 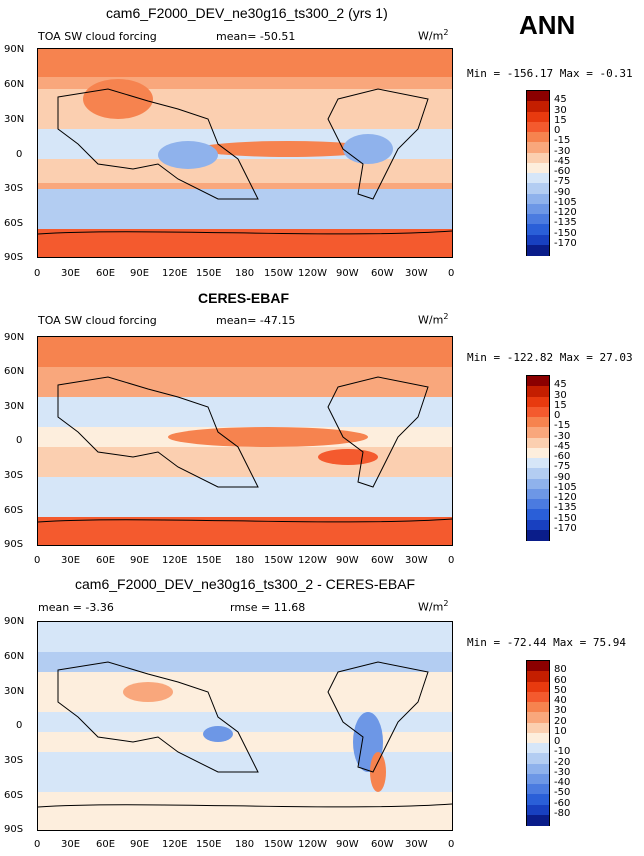 What do you see at coordinates (560, 700) in the screenshot?
I see `colorbar-level-label: 40` at bounding box center [560, 700].